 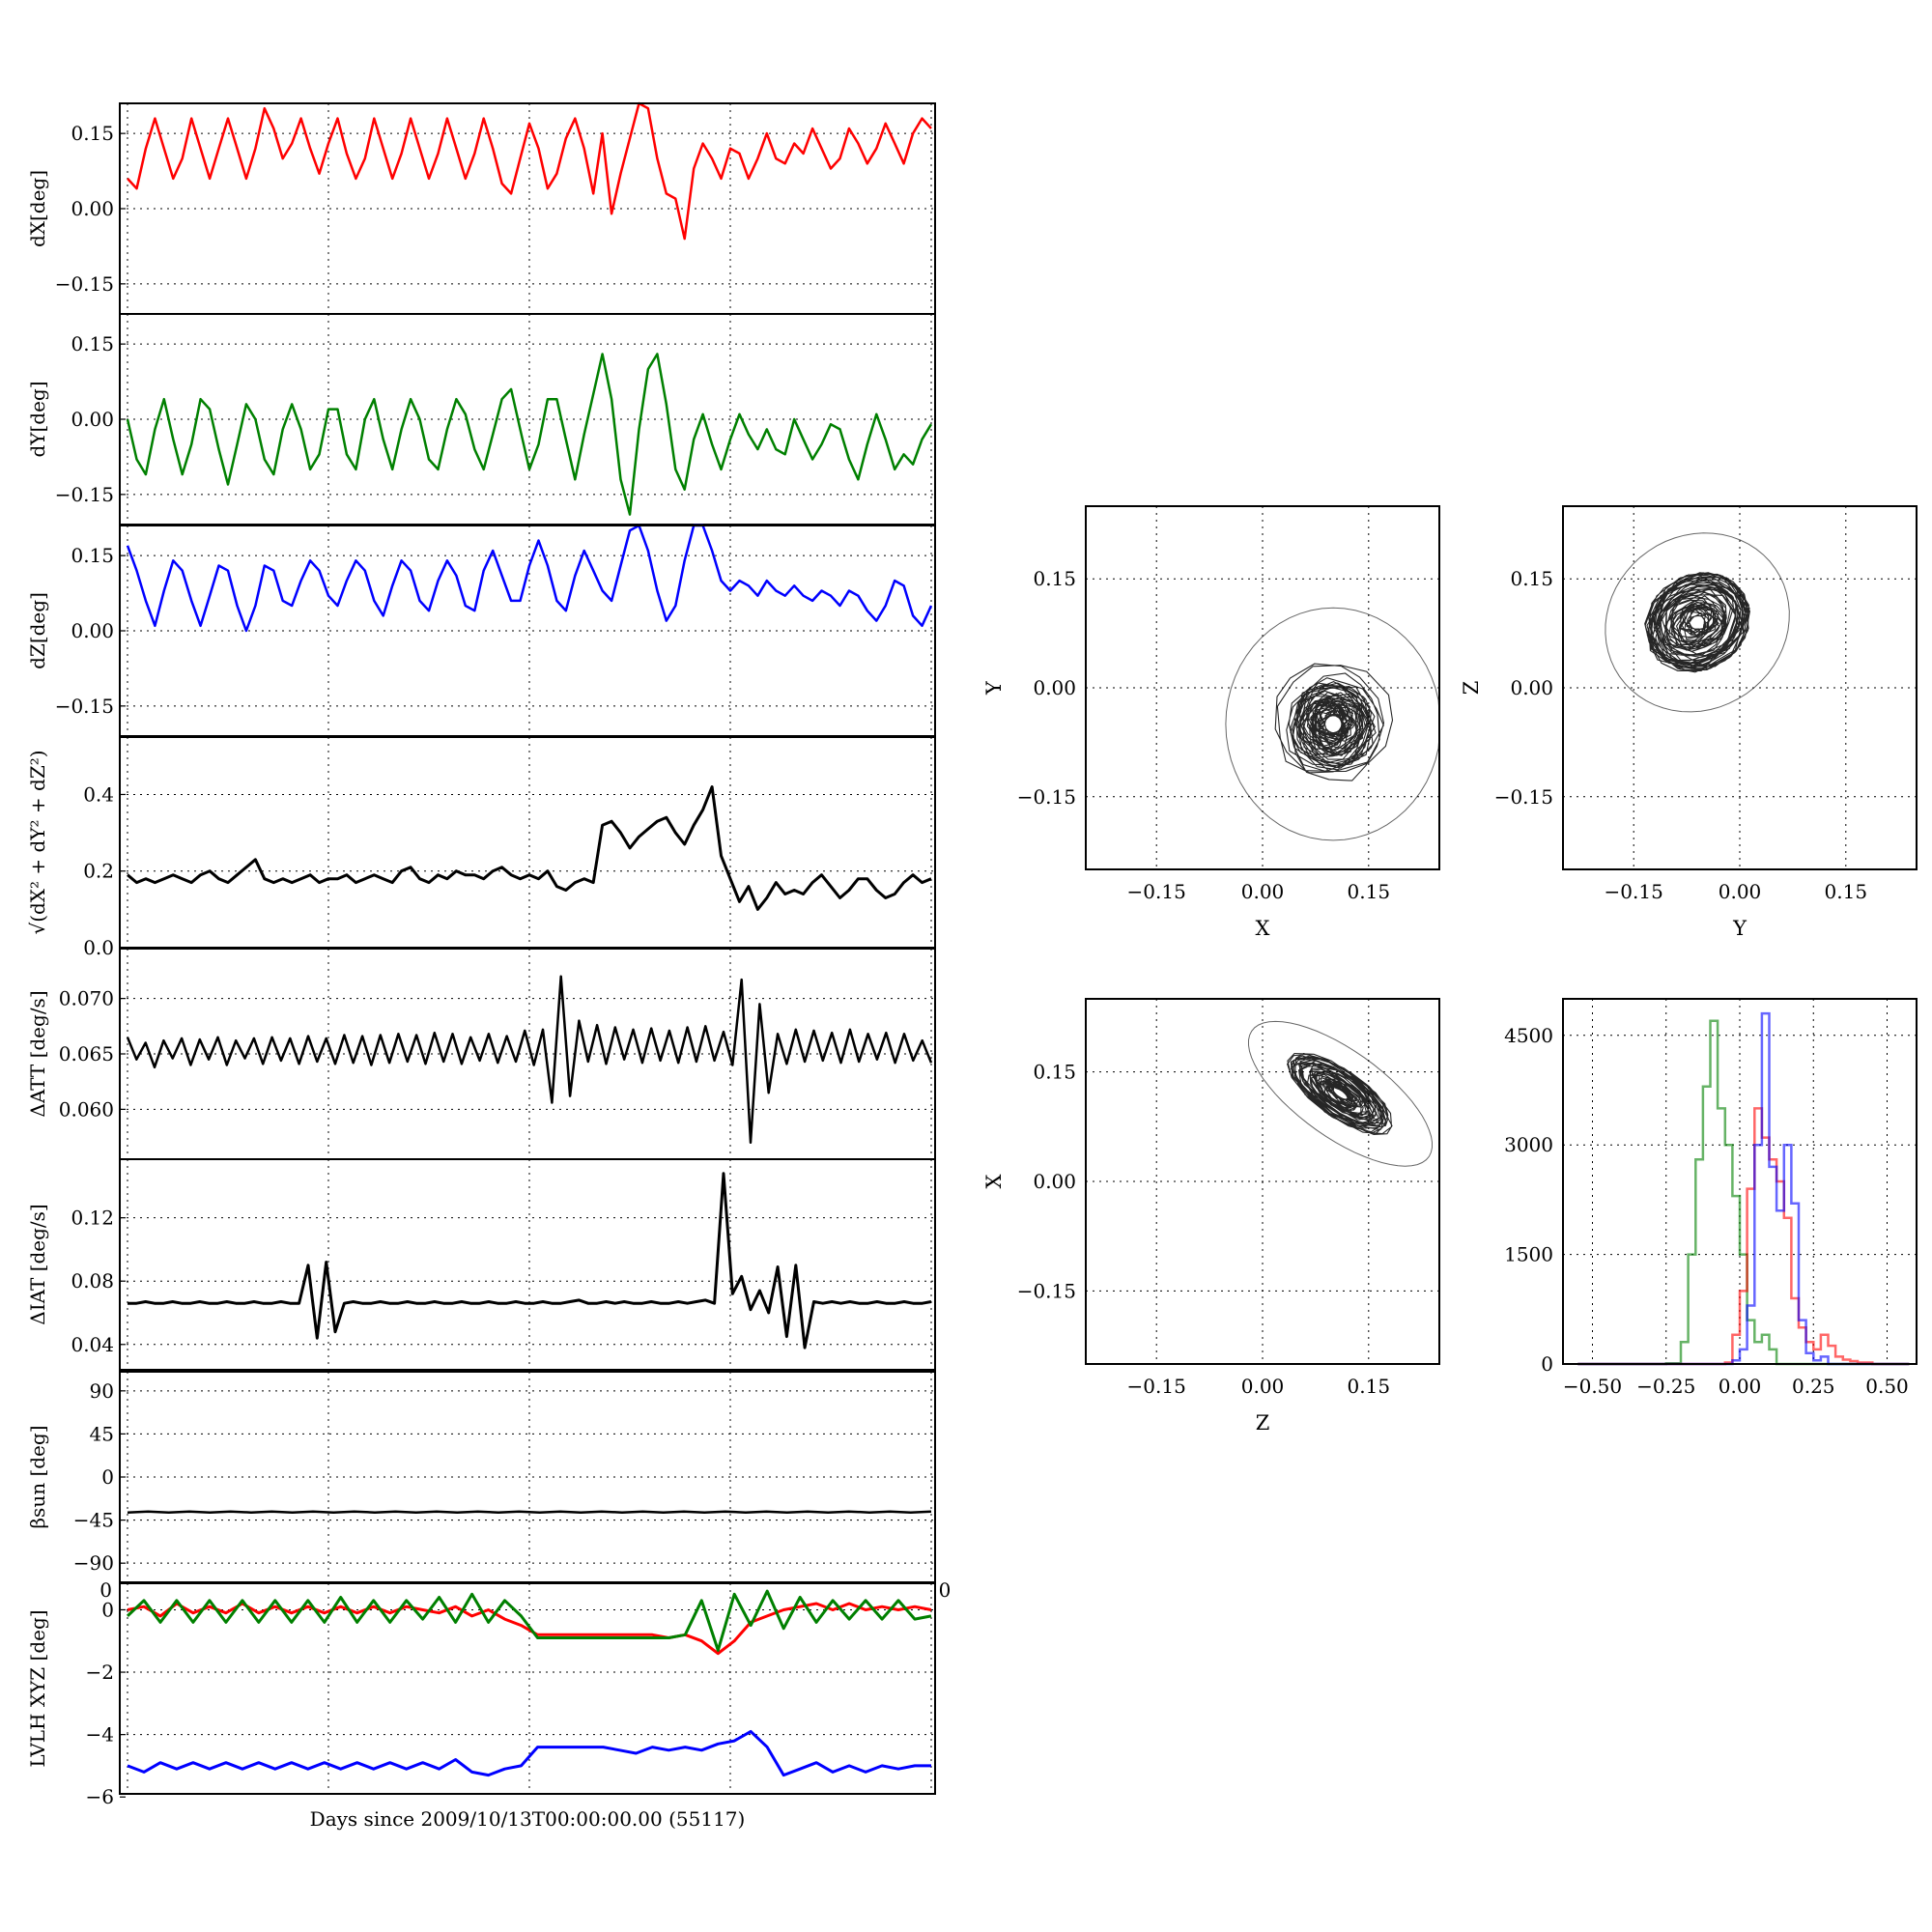 What do you see at coordinates (92, 1344) in the screenshot?
I see `y-tick-label: 0.04` at bounding box center [92, 1344].